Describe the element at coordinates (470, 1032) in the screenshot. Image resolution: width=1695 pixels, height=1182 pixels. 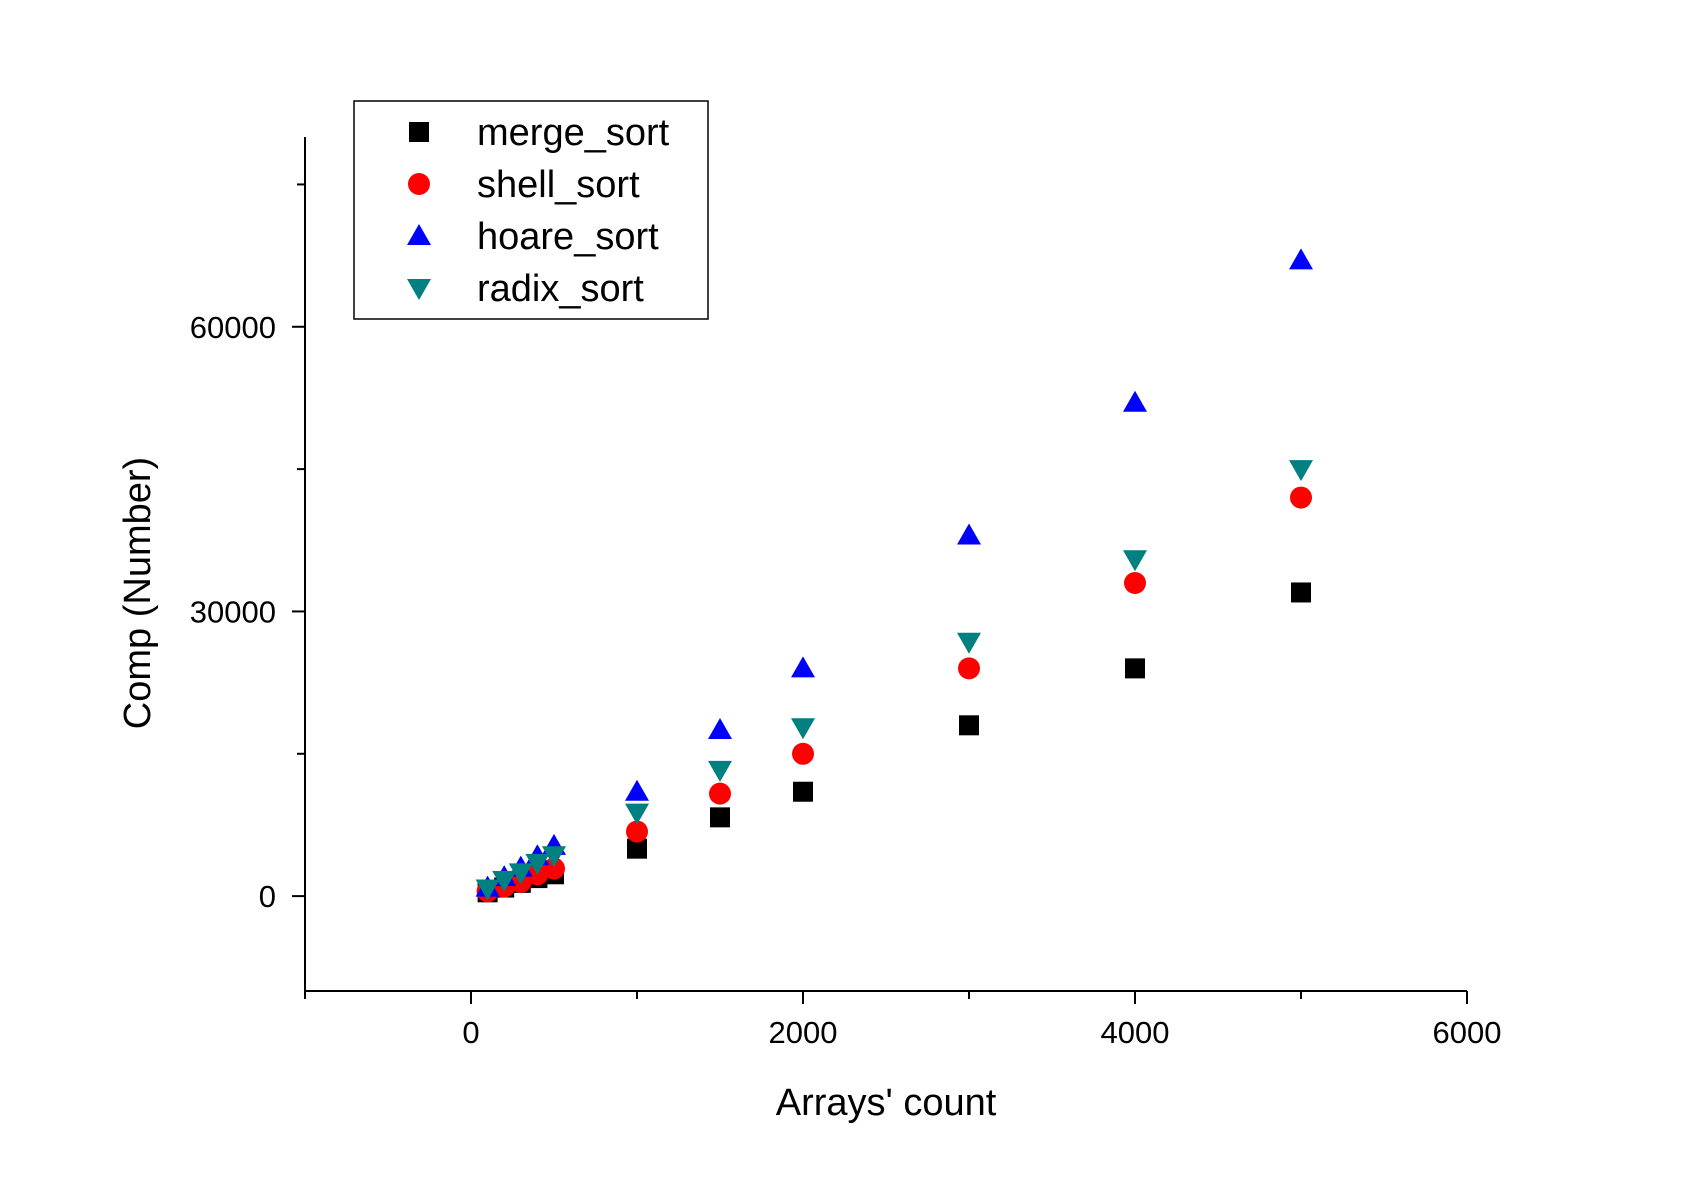
I see `x-tick-label: 0` at that location.